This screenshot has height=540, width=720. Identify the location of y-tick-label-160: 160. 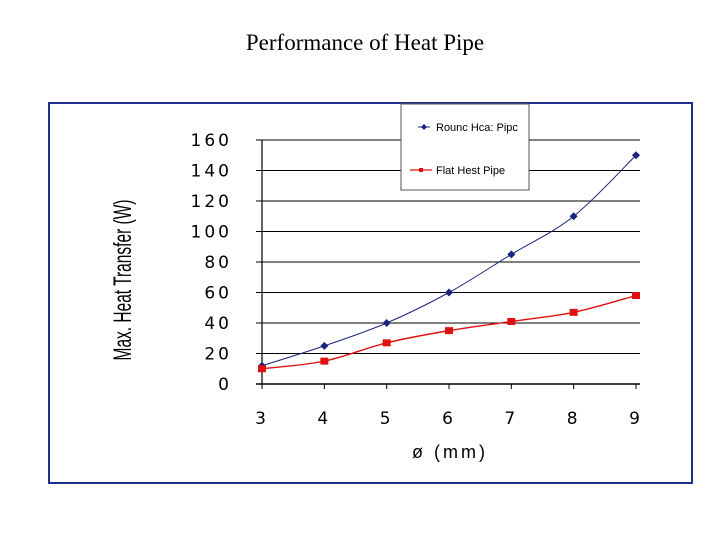
(211, 141).